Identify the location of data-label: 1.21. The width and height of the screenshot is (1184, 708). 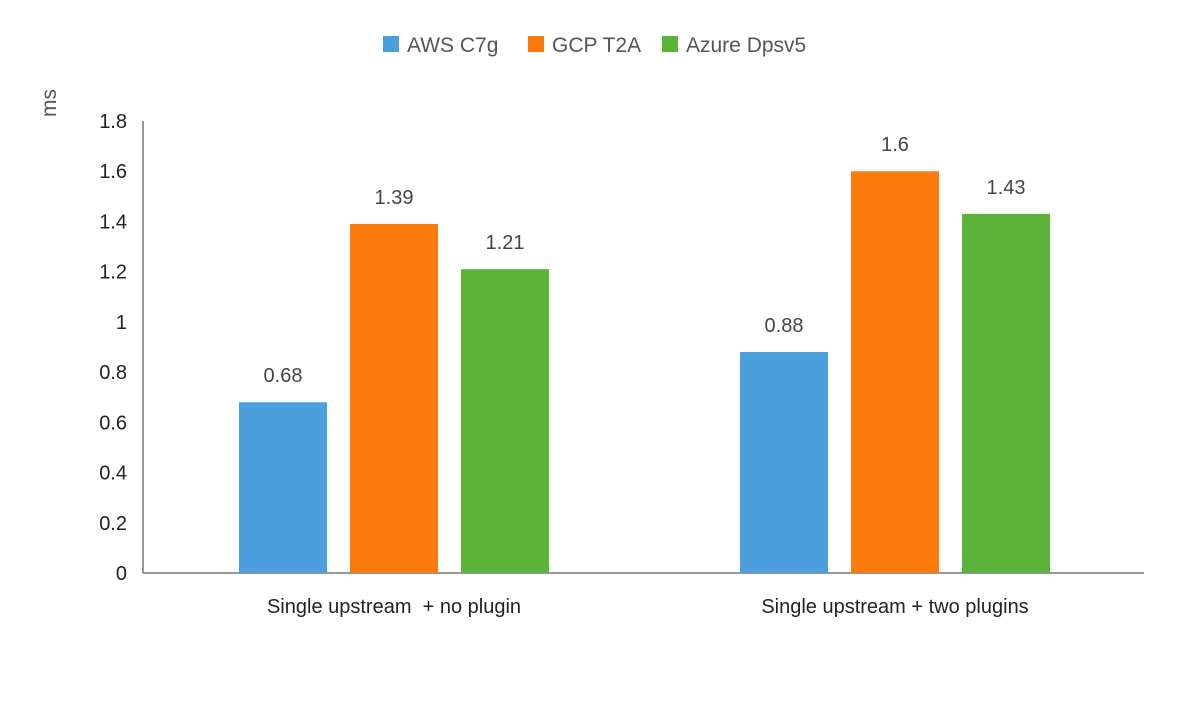
(505, 243).